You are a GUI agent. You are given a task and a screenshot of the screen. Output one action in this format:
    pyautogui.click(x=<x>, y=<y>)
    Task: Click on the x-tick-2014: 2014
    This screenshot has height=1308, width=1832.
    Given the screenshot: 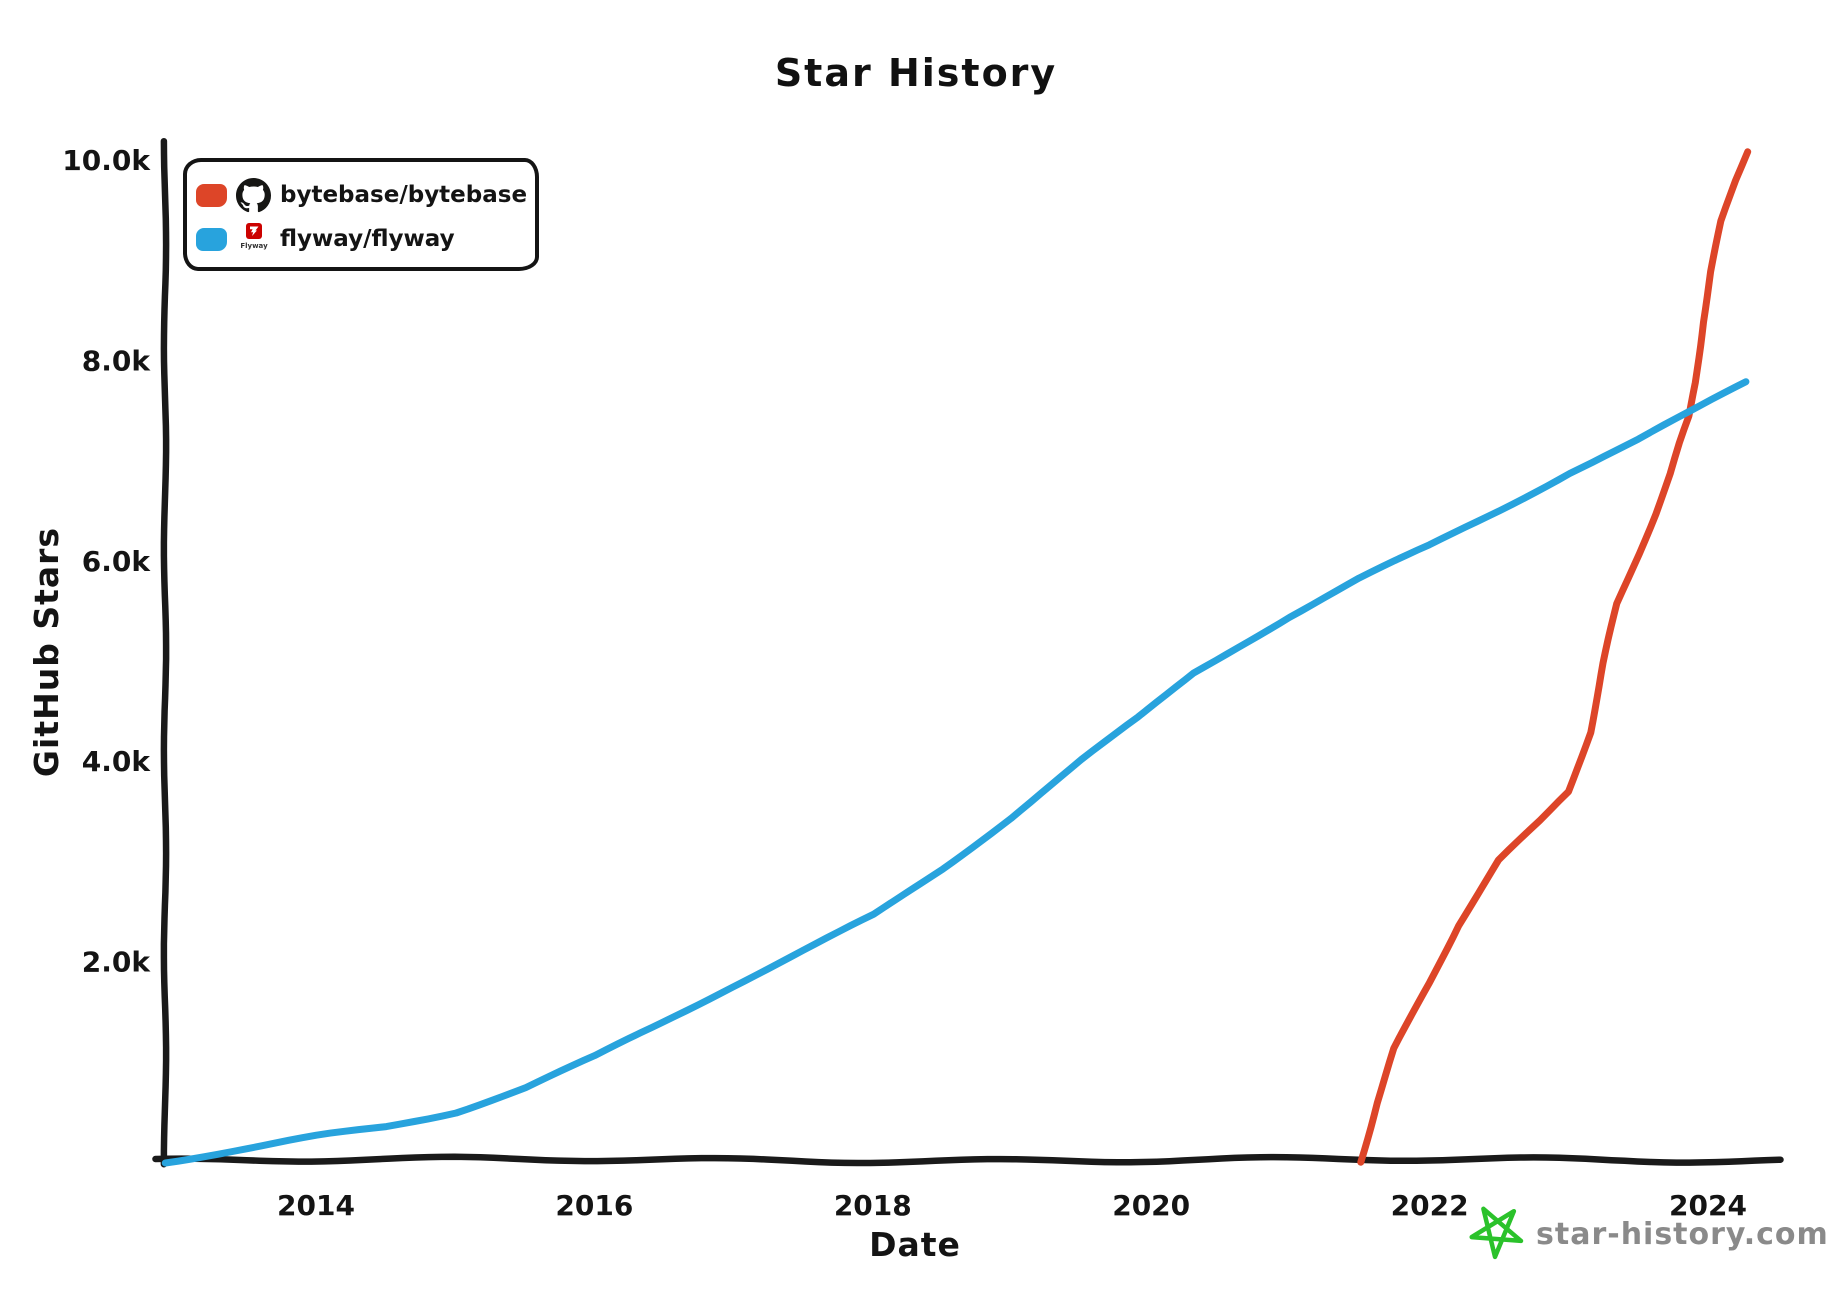 What is the action you would take?
    pyautogui.click(x=316, y=1205)
    